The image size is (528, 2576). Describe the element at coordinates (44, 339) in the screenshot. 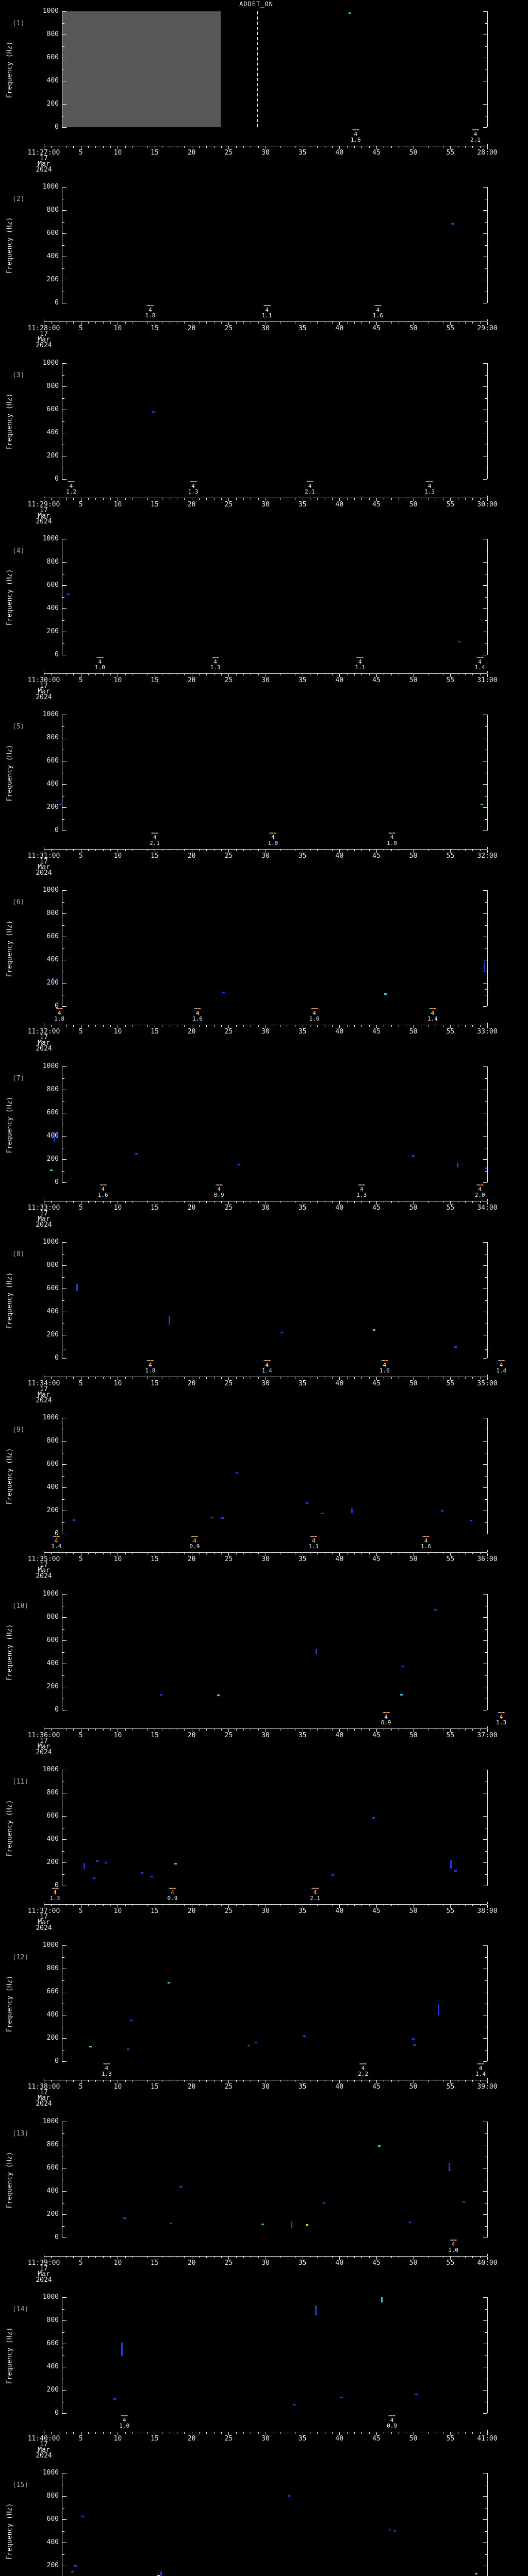

I see `date-label: 17 Mar 2024` at that location.